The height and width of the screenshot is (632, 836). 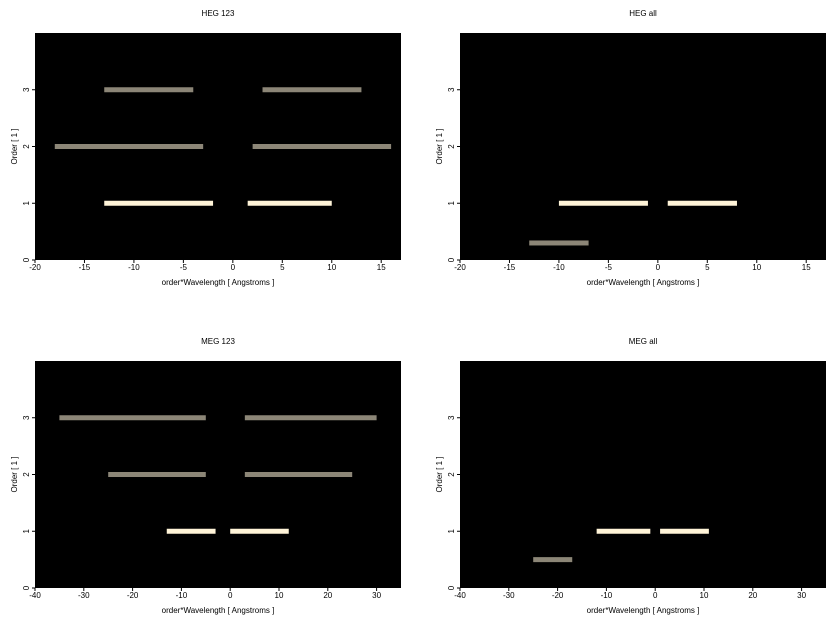 What do you see at coordinates (218, 13) in the screenshot?
I see `panel-title: HEG 123` at bounding box center [218, 13].